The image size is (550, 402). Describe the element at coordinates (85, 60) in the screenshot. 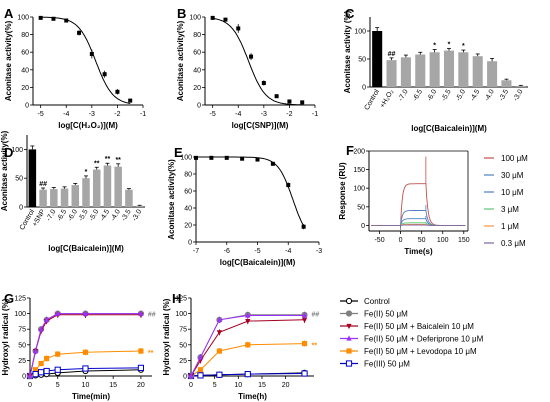

I see `fit-curve` at that location.